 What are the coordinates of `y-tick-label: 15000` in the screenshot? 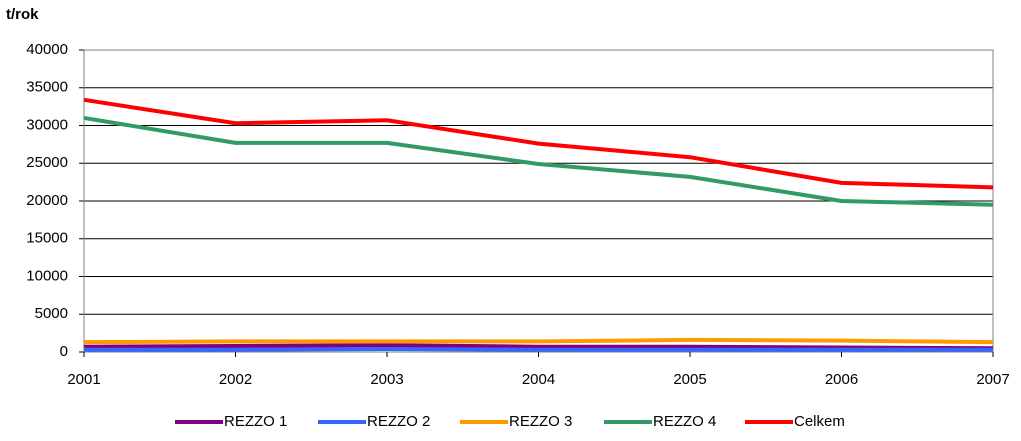 It's located at (47, 238).